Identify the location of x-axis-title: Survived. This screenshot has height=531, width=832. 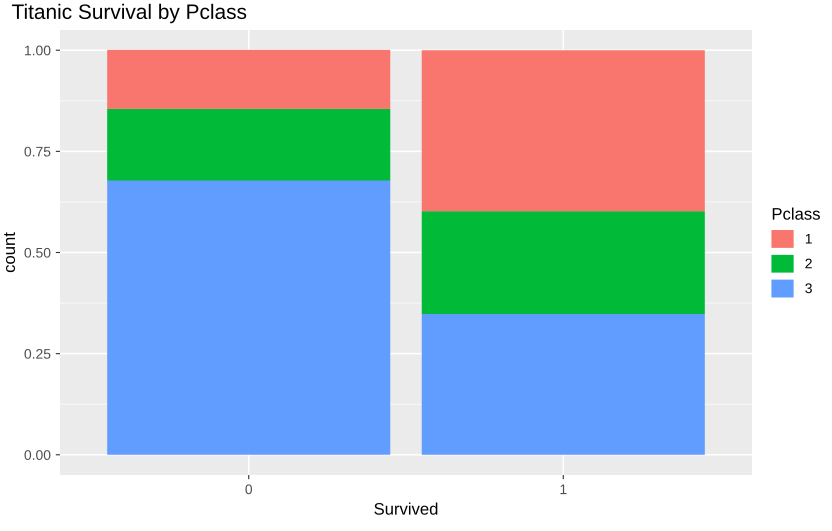
(406, 508).